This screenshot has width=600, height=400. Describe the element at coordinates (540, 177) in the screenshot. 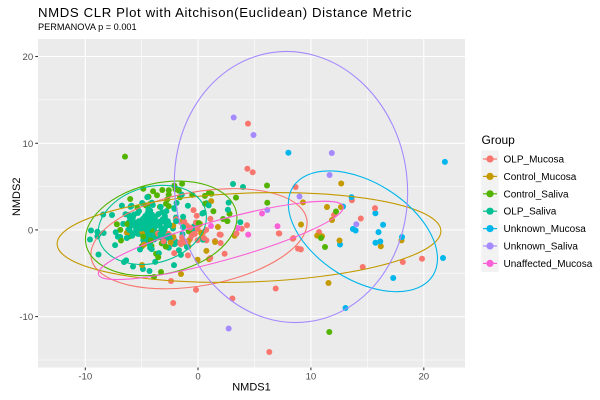

I see `svg-text: Control_Mucosa` at that location.